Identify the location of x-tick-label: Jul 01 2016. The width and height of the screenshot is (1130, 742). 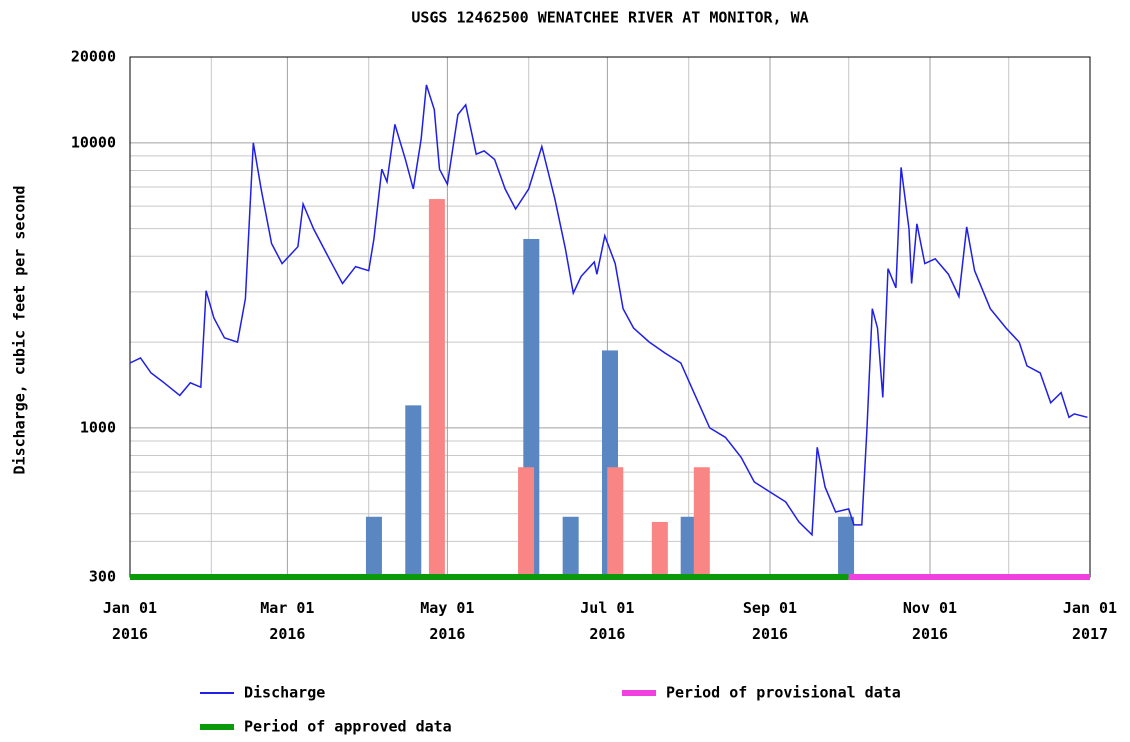
(607, 621).